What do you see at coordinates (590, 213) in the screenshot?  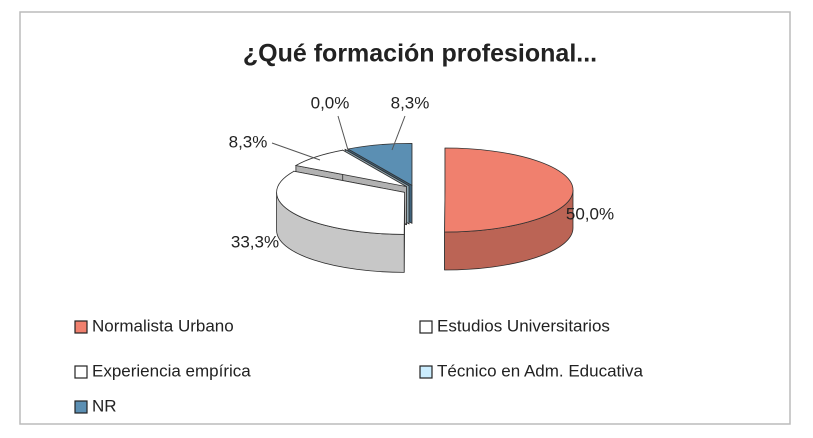 I see `data-label: 50,0%` at bounding box center [590, 213].